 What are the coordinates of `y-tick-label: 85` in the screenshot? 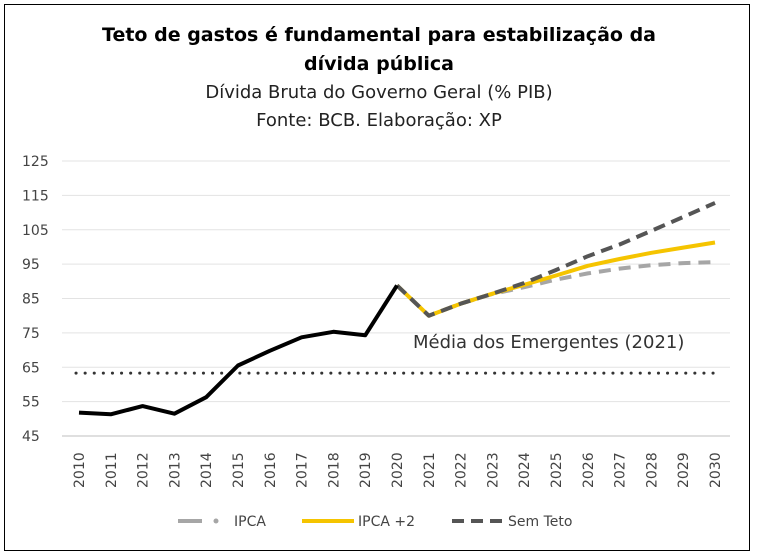 It's located at (31, 300).